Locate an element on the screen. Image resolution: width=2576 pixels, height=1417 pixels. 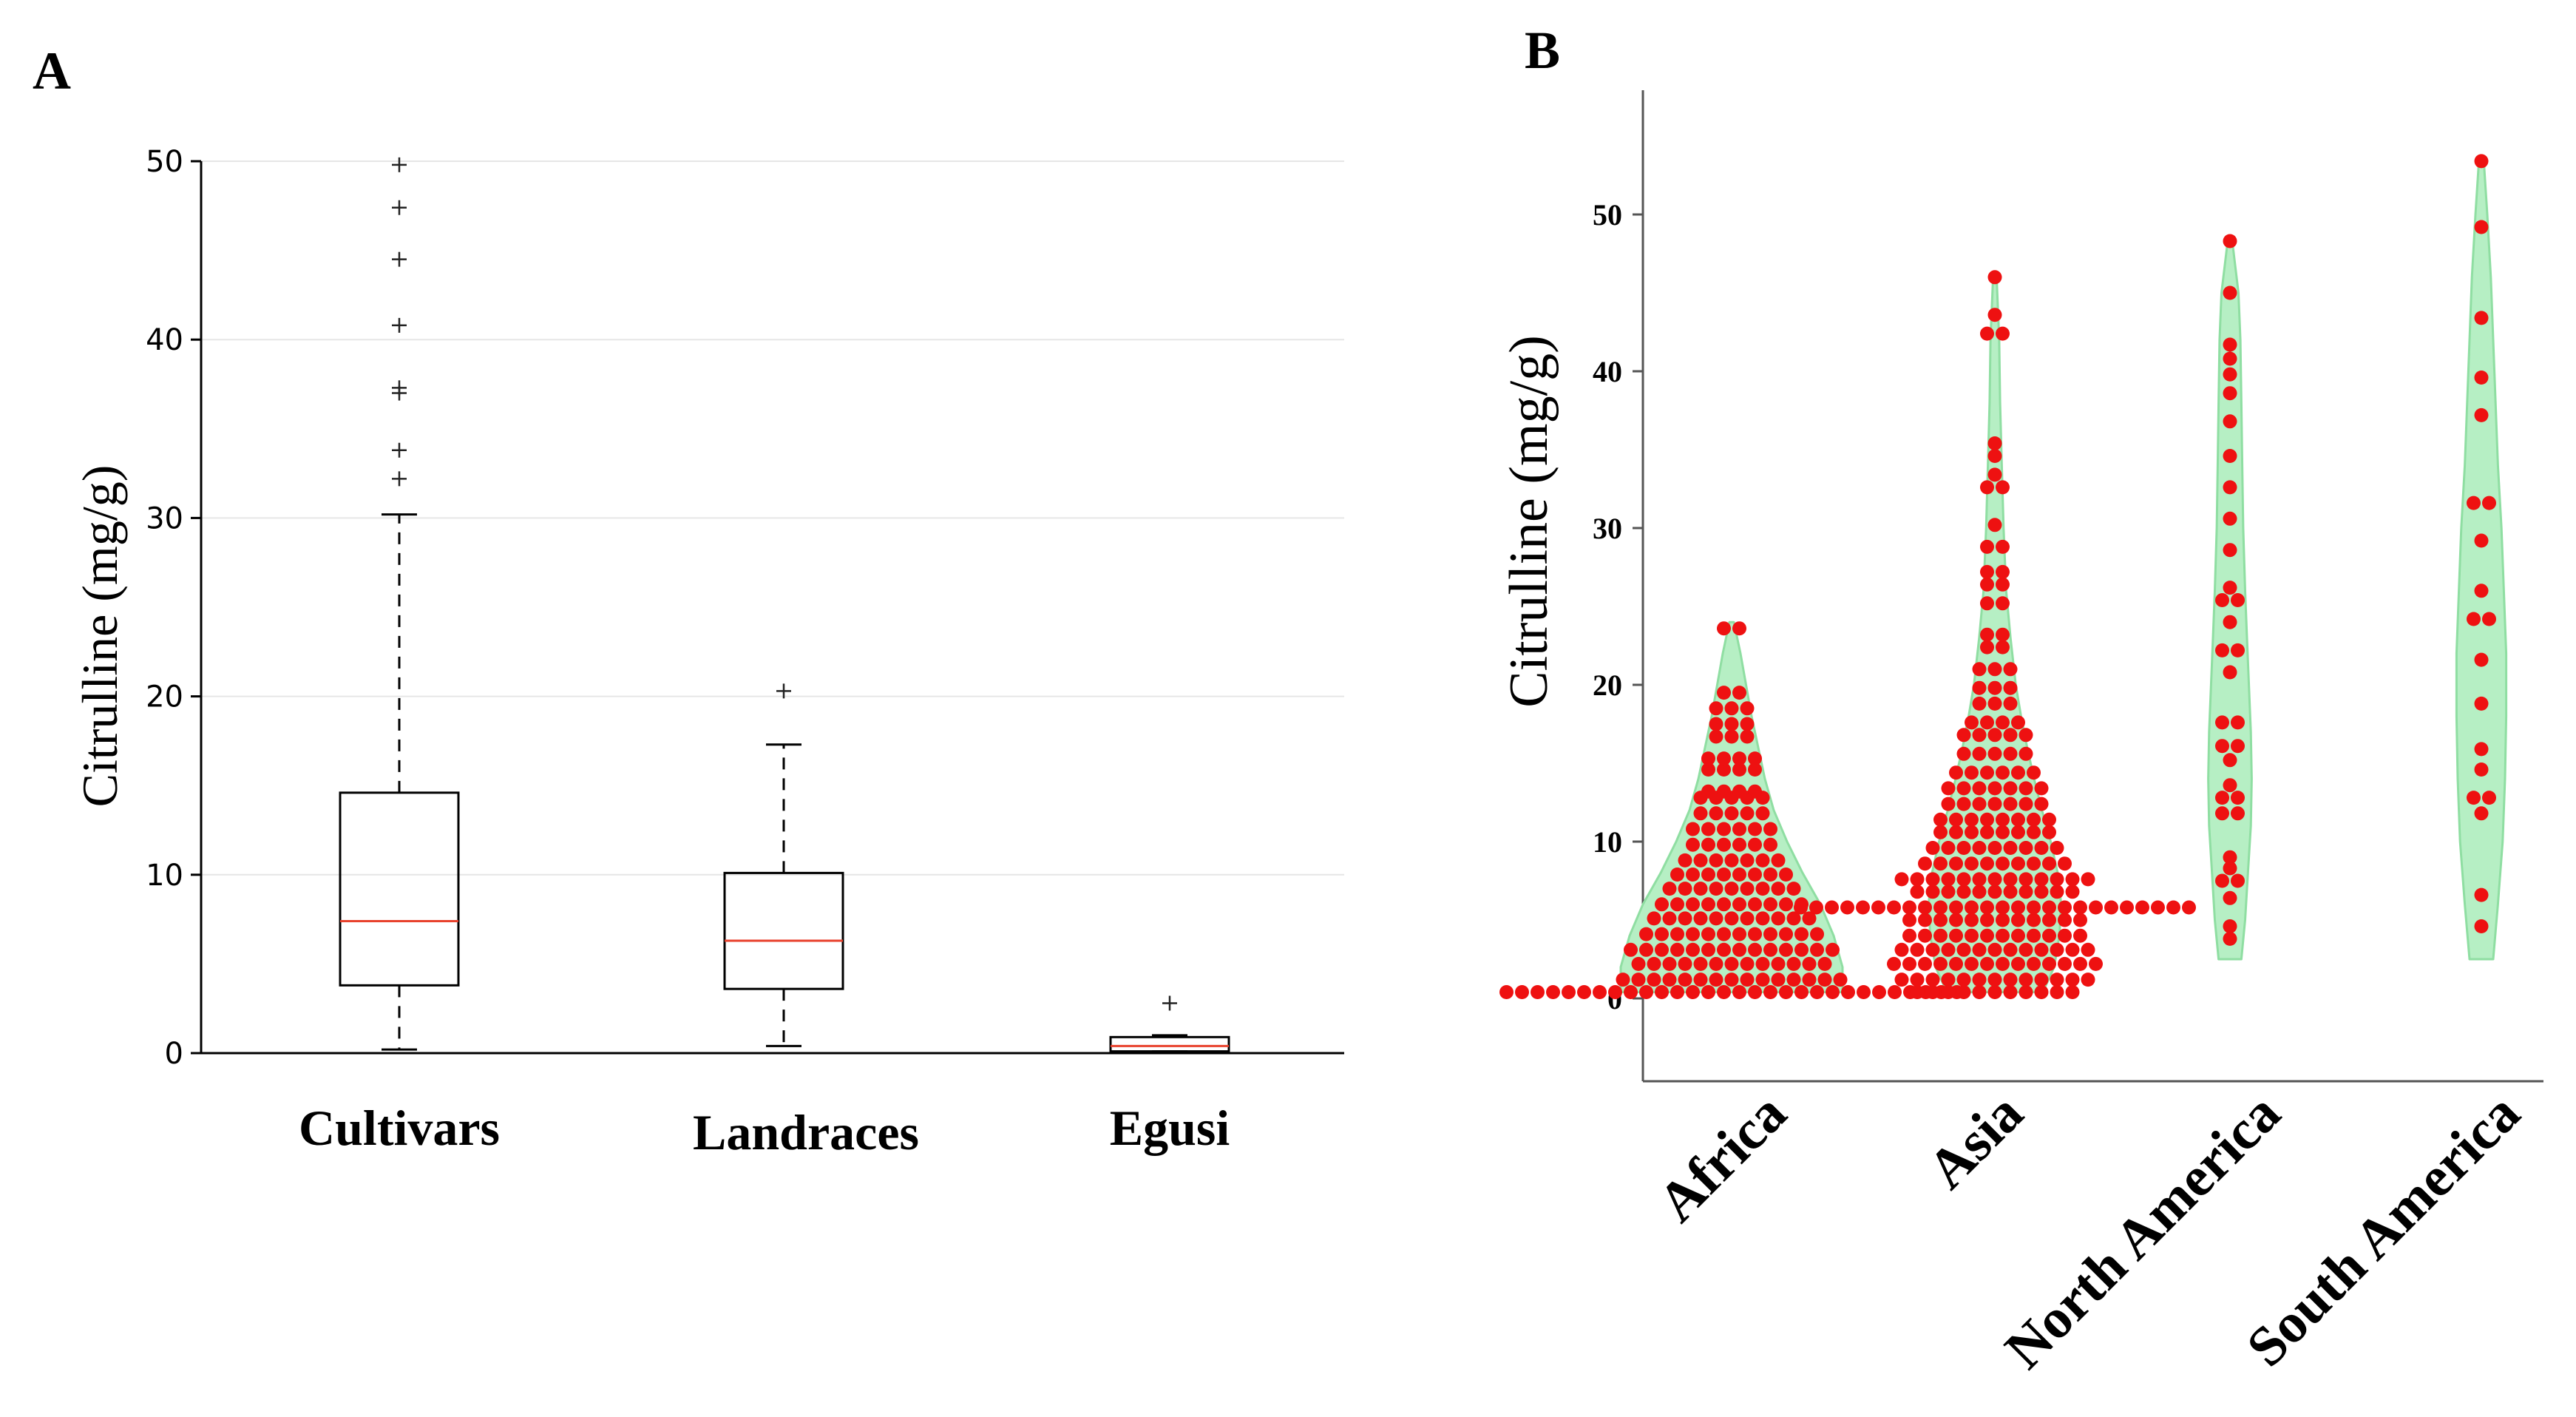
panel-a-y-ticks: 0 10 20 30 40 50 is located at coordinates (173, 608).